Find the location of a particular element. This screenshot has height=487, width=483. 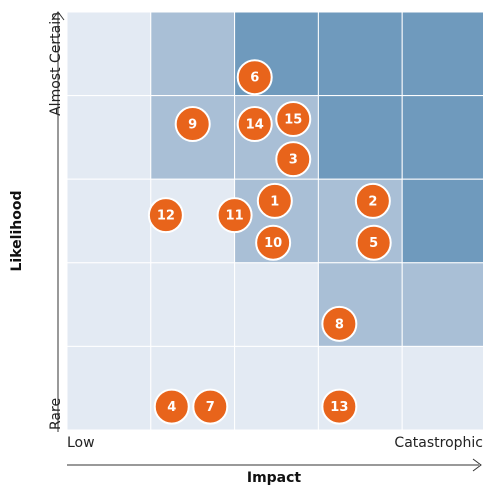

risk-label: 9 is located at coordinates (192, 125).